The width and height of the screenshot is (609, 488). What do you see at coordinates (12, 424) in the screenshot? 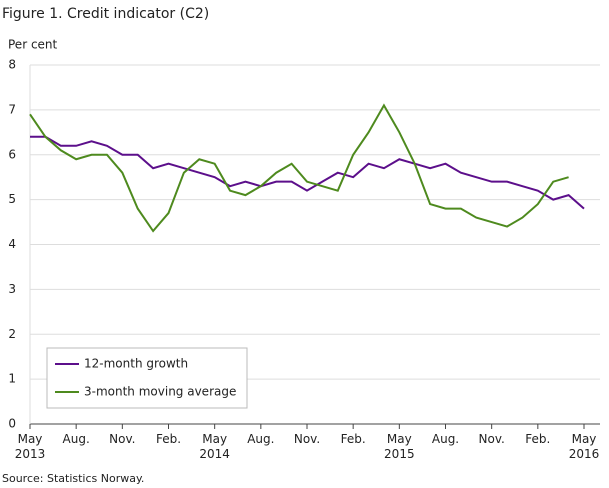
I see `y-tick-label: 0` at bounding box center [12, 424].